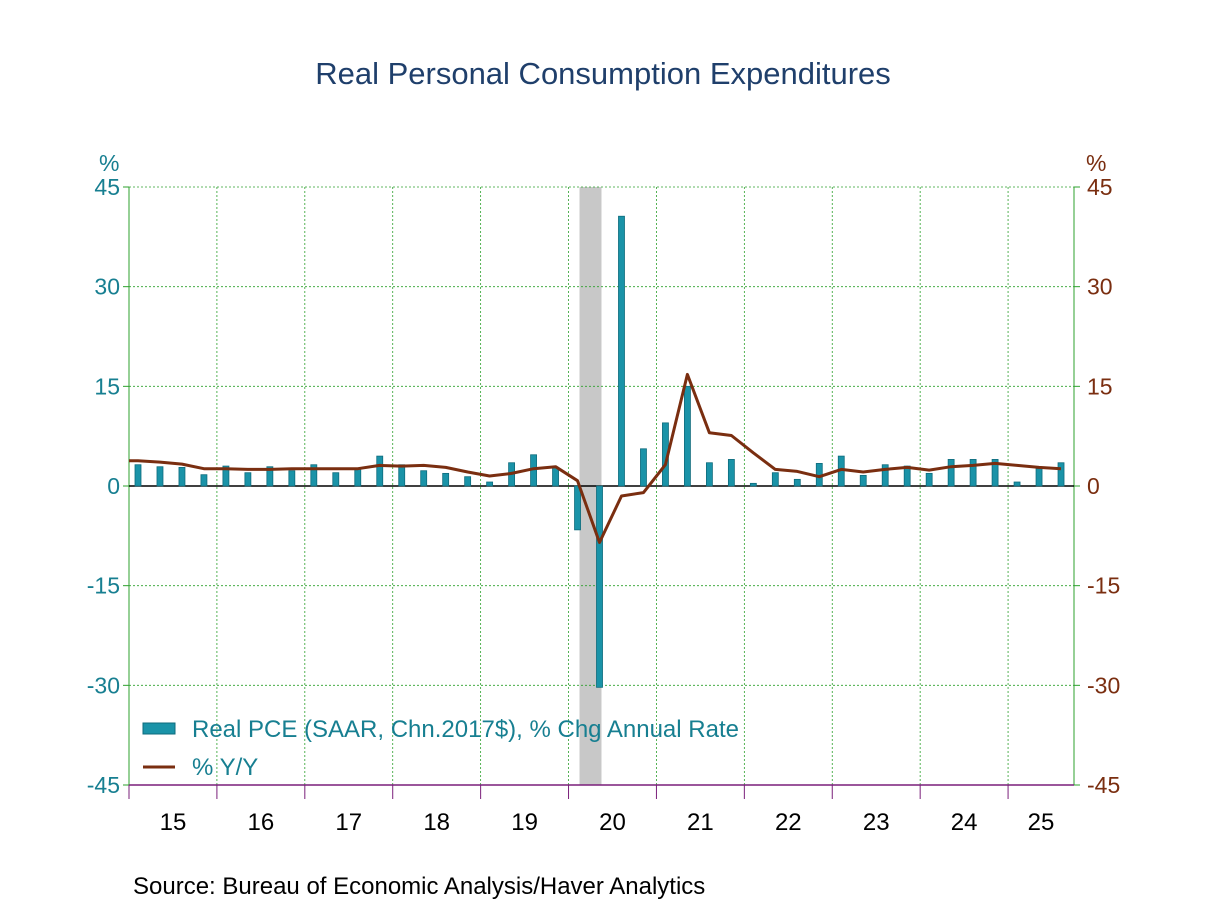 This screenshot has height=906, width=1208. I want to click on x-tick-label: 22, so click(788, 822).